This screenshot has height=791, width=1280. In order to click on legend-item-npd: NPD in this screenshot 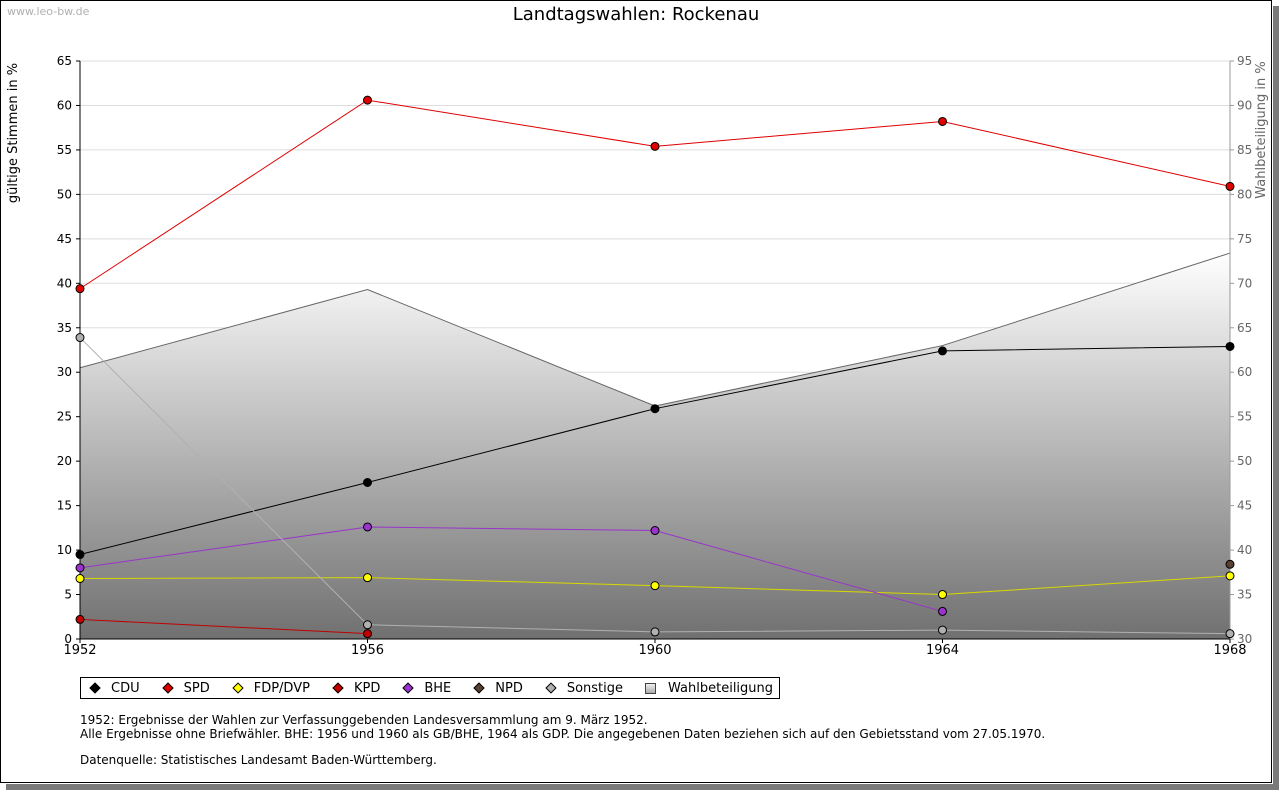, I will do `click(497, 688)`.